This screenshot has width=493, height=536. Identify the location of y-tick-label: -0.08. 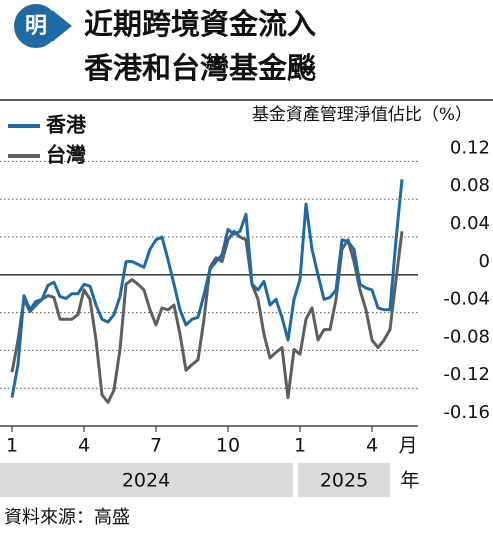
(466, 336).